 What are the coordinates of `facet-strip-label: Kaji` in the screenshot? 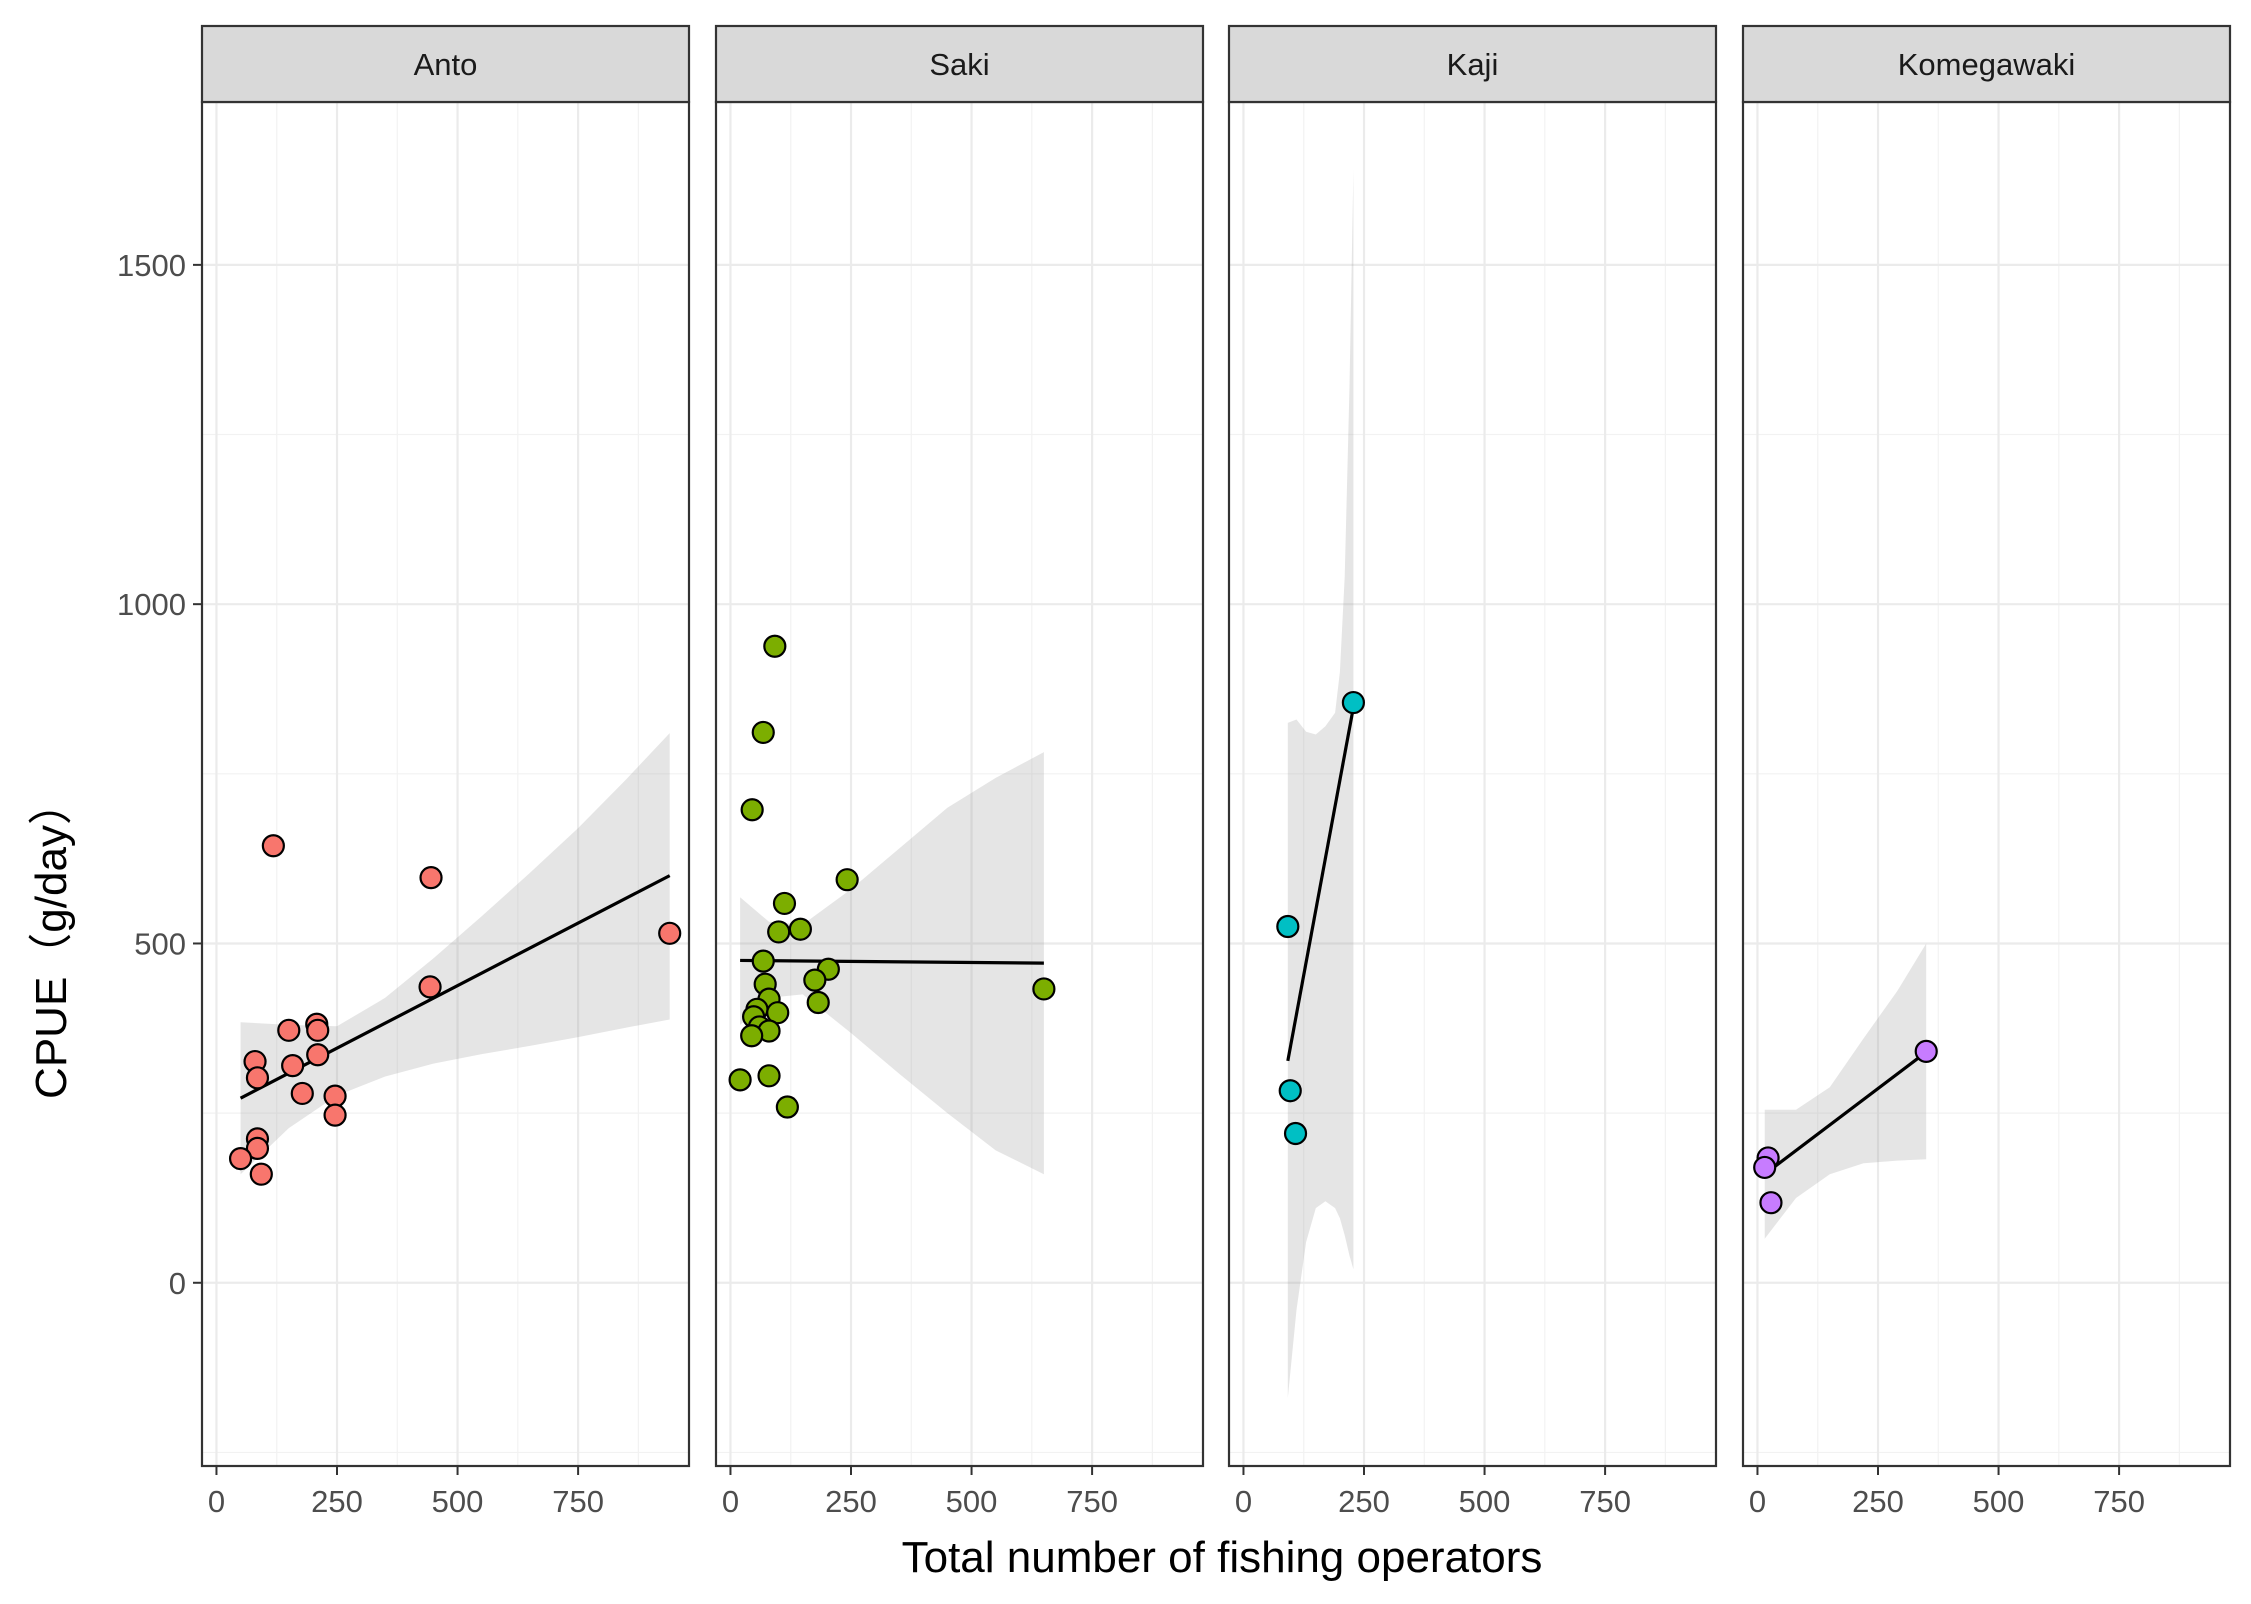 It's located at (1473, 64).